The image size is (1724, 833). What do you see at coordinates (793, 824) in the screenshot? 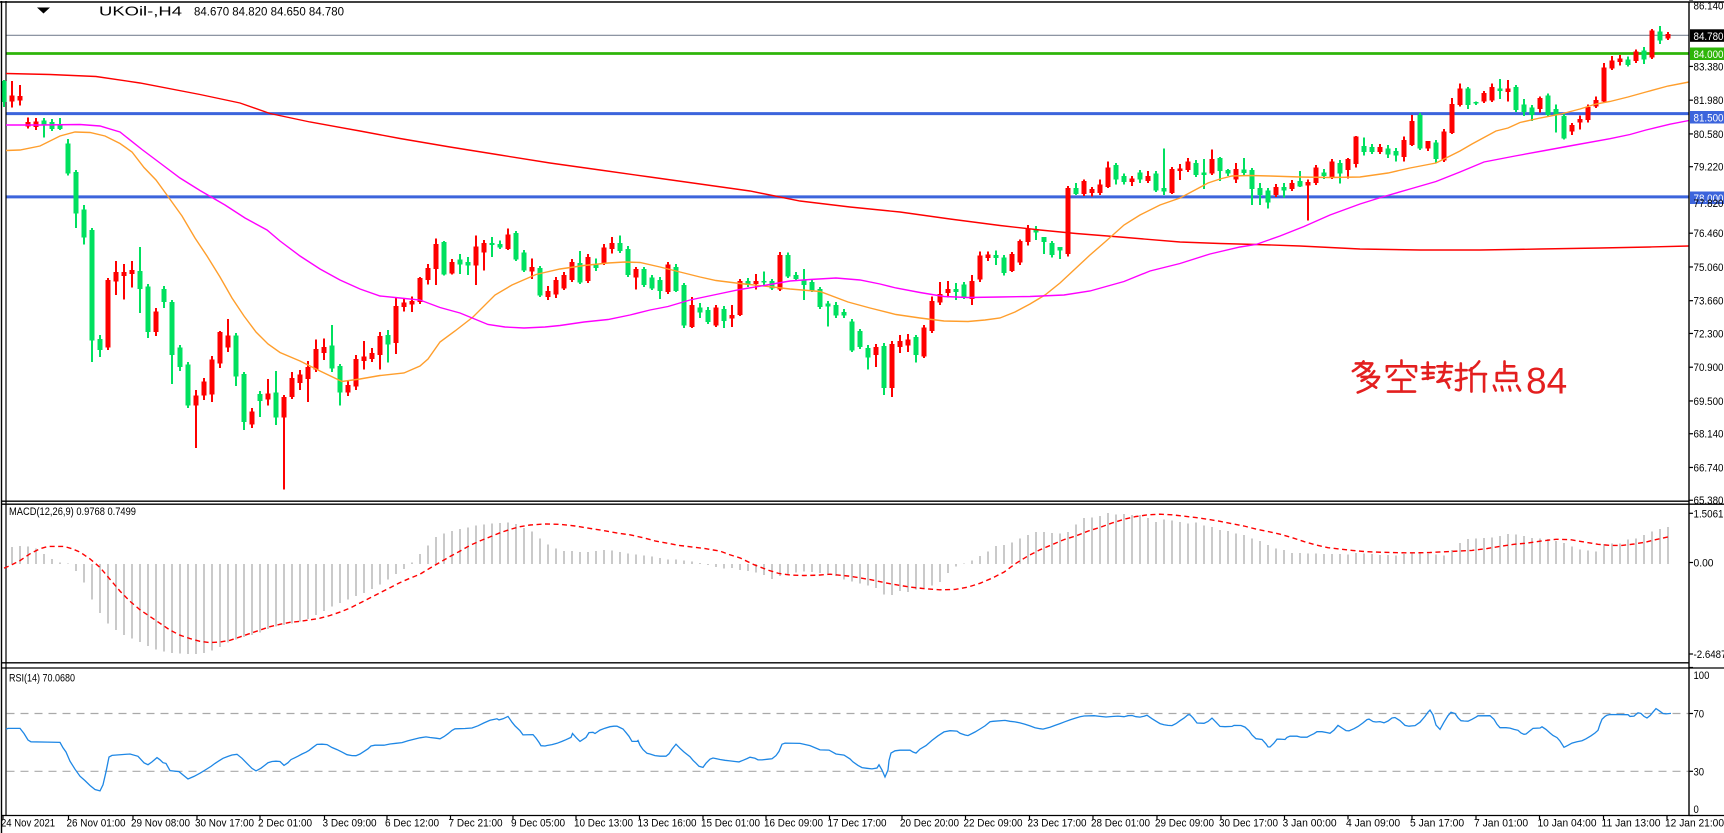
I see `svg-text: 16 Dec 09:00` at bounding box center [793, 824].